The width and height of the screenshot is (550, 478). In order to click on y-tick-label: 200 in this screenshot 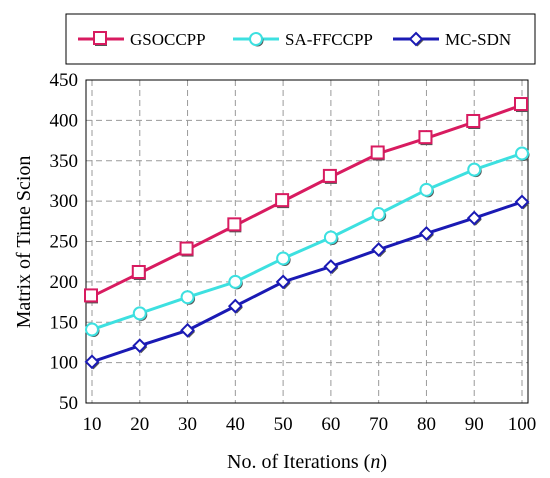, I will do `click(64, 282)`.